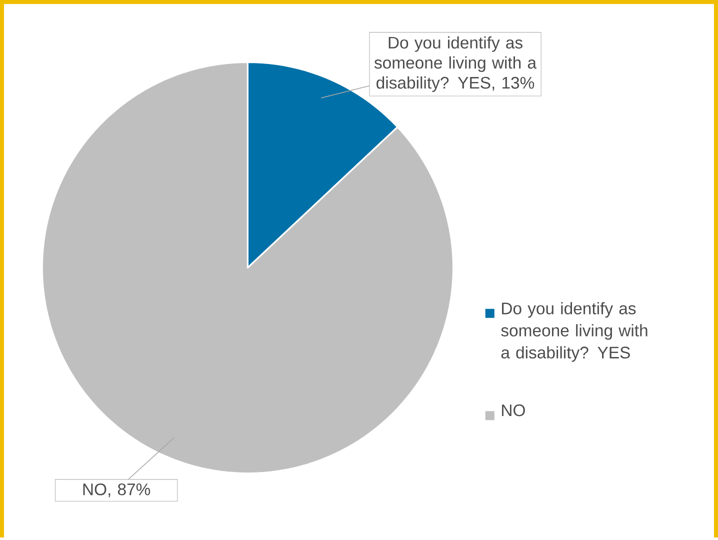 This screenshot has height=540, width=718. What do you see at coordinates (455, 64) in the screenshot?
I see `data-label: Do you identify as someone living with a disability? YES, 13%` at bounding box center [455, 64].